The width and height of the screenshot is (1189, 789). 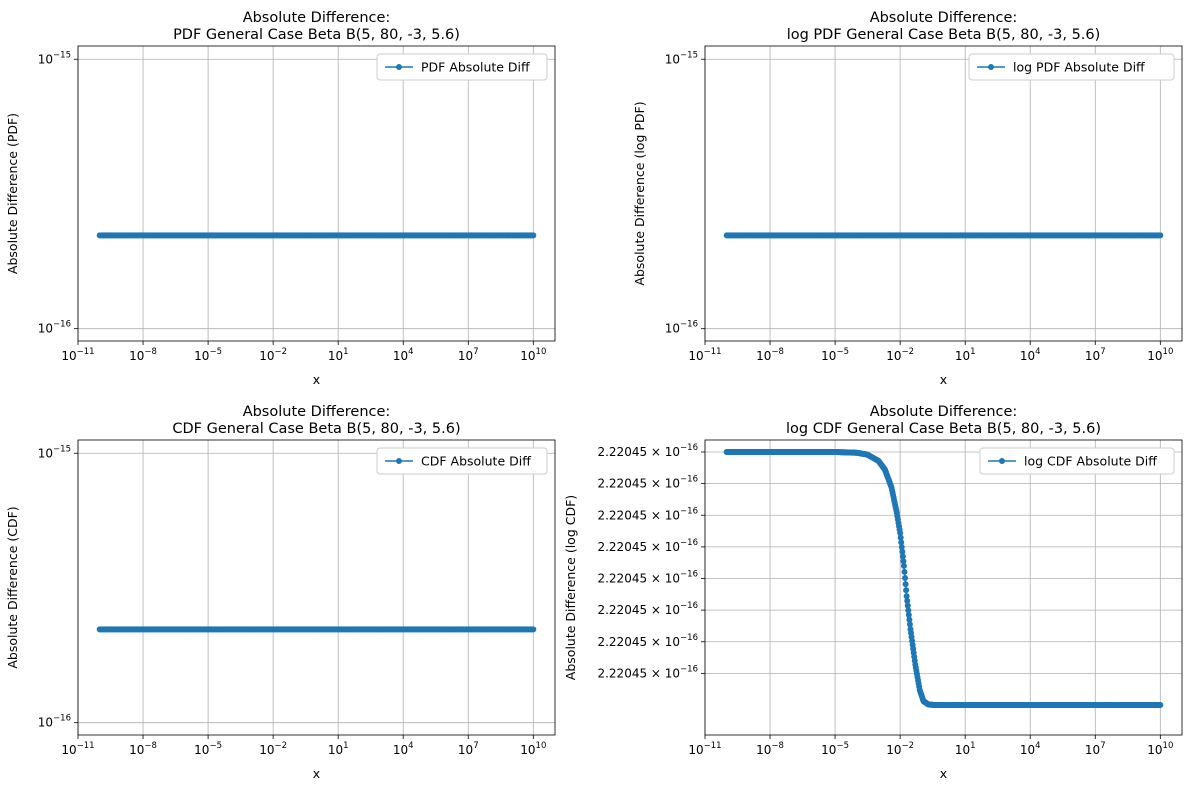 What do you see at coordinates (1037, 746) in the screenshot?
I see `x-tick-exponent: 4` at bounding box center [1037, 746].